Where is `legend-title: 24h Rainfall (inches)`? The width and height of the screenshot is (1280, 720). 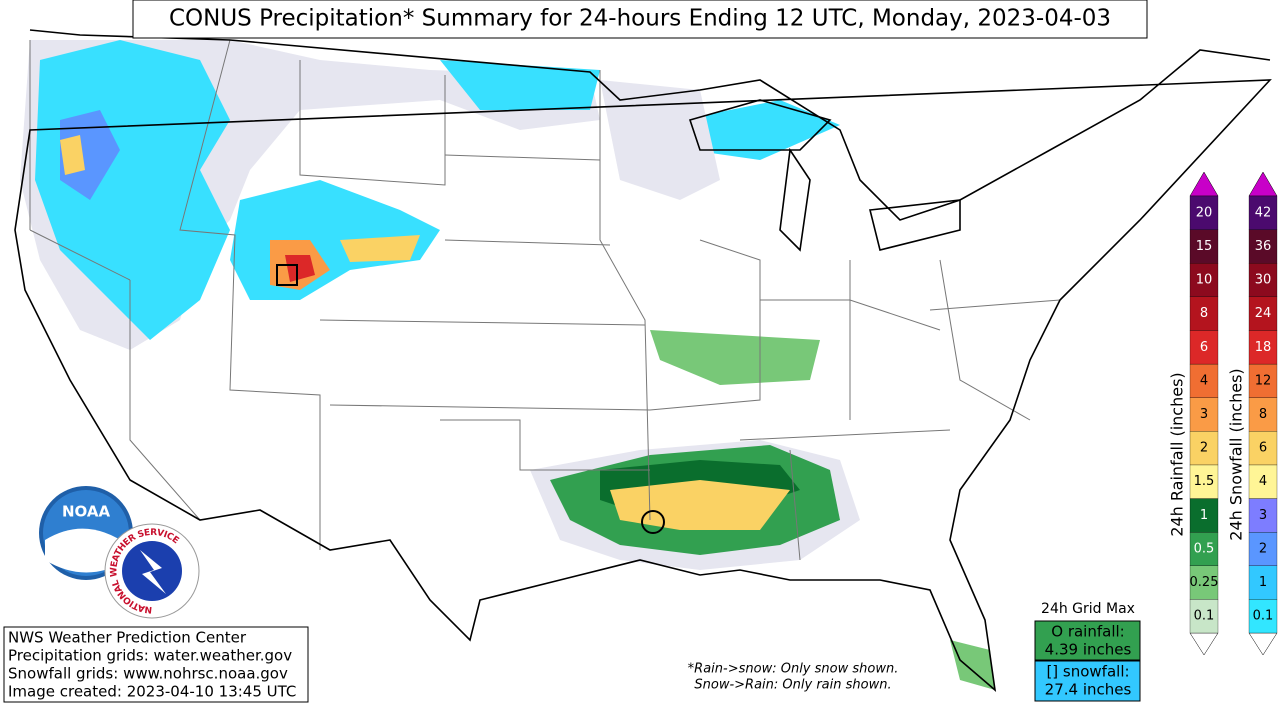
legend-title: 24h Rainfall (inches) is located at coordinates (1177, 454).